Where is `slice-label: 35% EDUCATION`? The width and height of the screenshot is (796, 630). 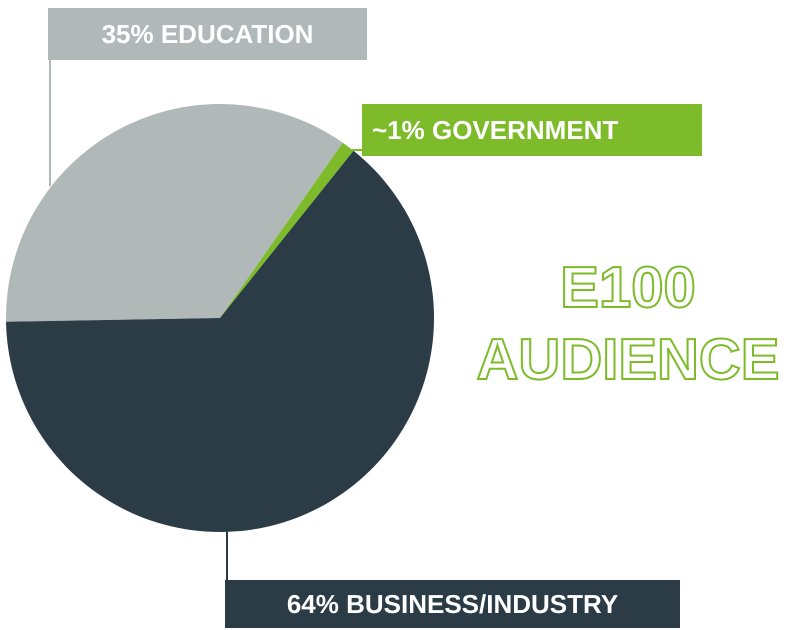 slice-label: 35% EDUCATION is located at coordinates (208, 34).